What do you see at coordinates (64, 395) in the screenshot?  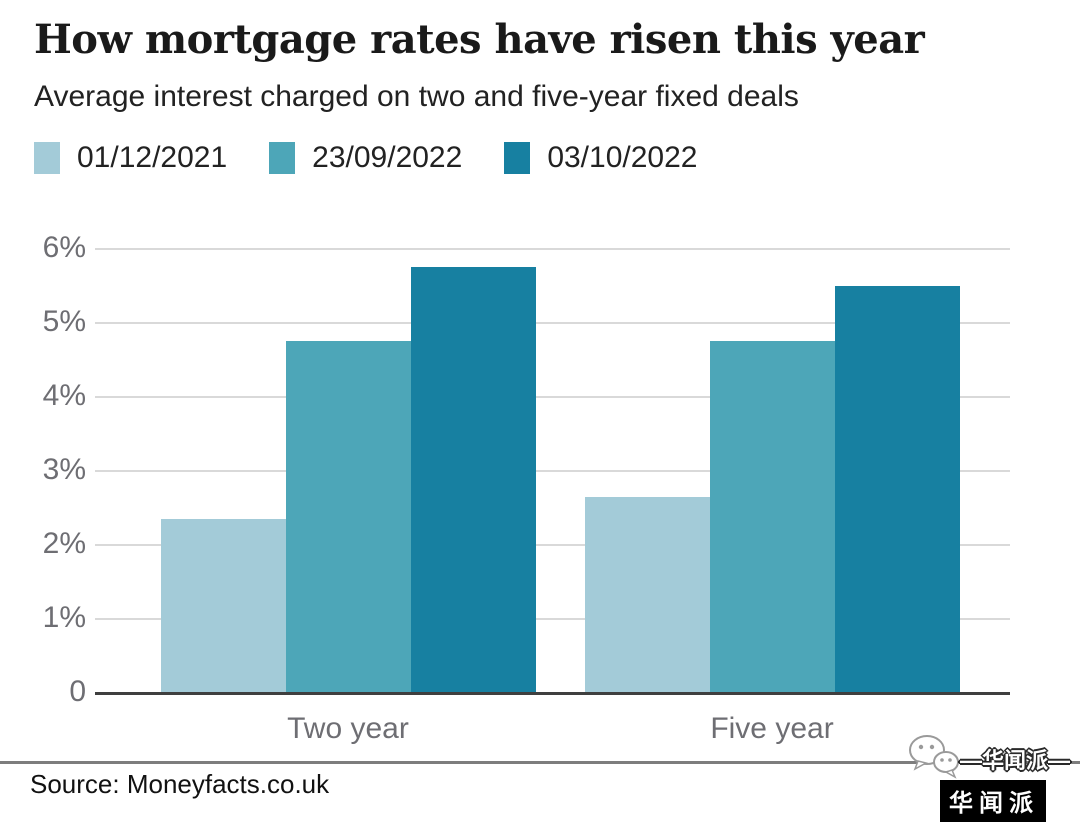 I see `y-tick-label-4: 4%` at bounding box center [64, 395].